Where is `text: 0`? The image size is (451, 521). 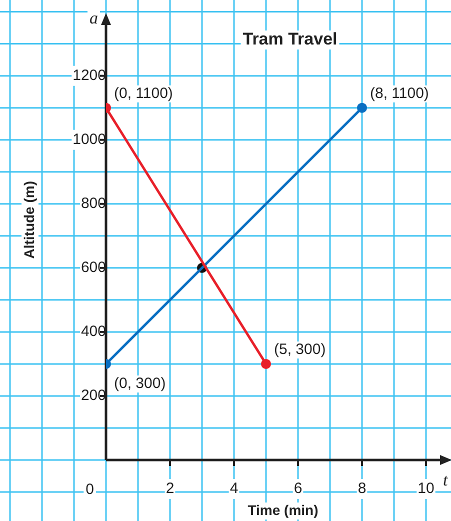
text: 0 is located at coordinates (90, 489).